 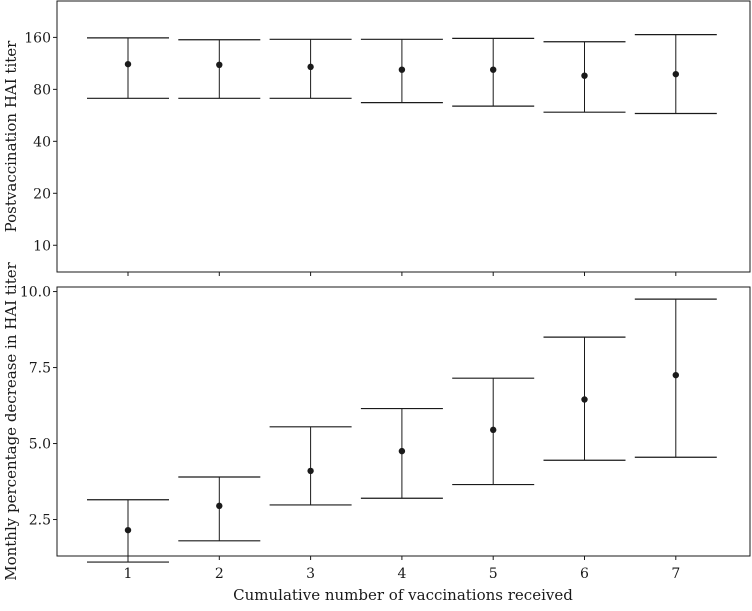 I want to click on top-ytick-label: 160, so click(x=37, y=38).